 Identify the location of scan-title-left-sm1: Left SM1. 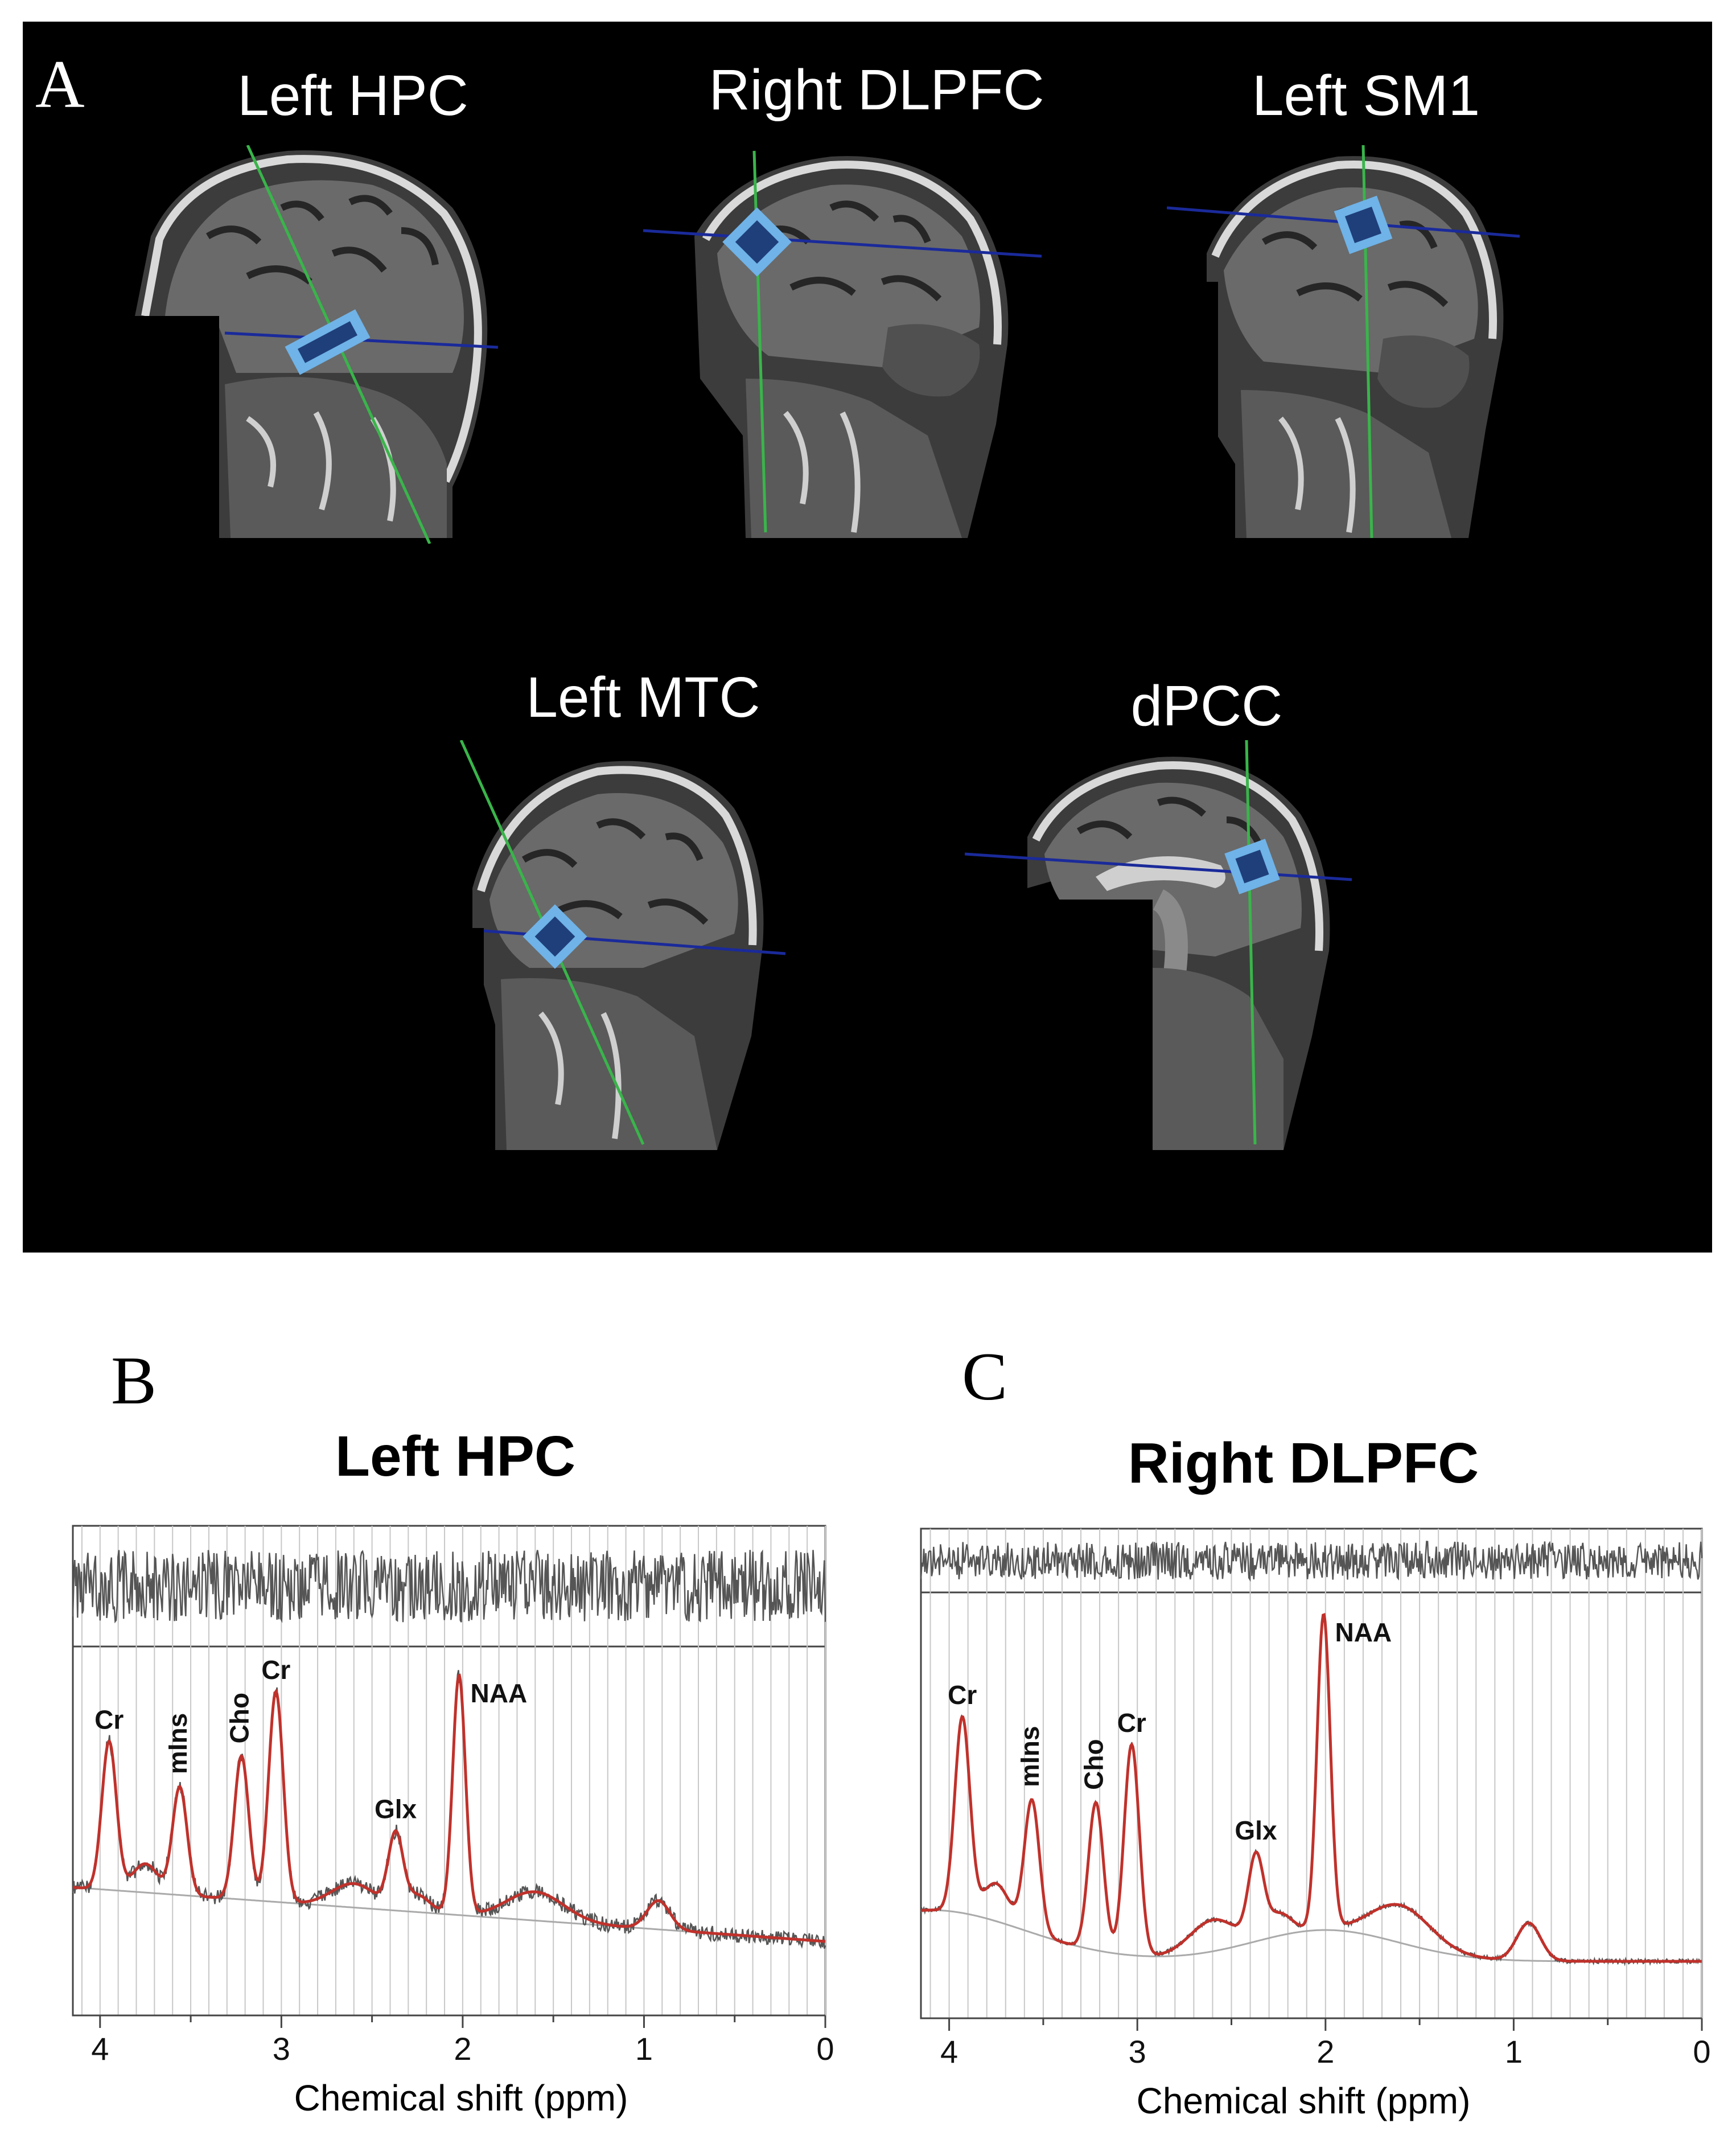
(1366, 96).